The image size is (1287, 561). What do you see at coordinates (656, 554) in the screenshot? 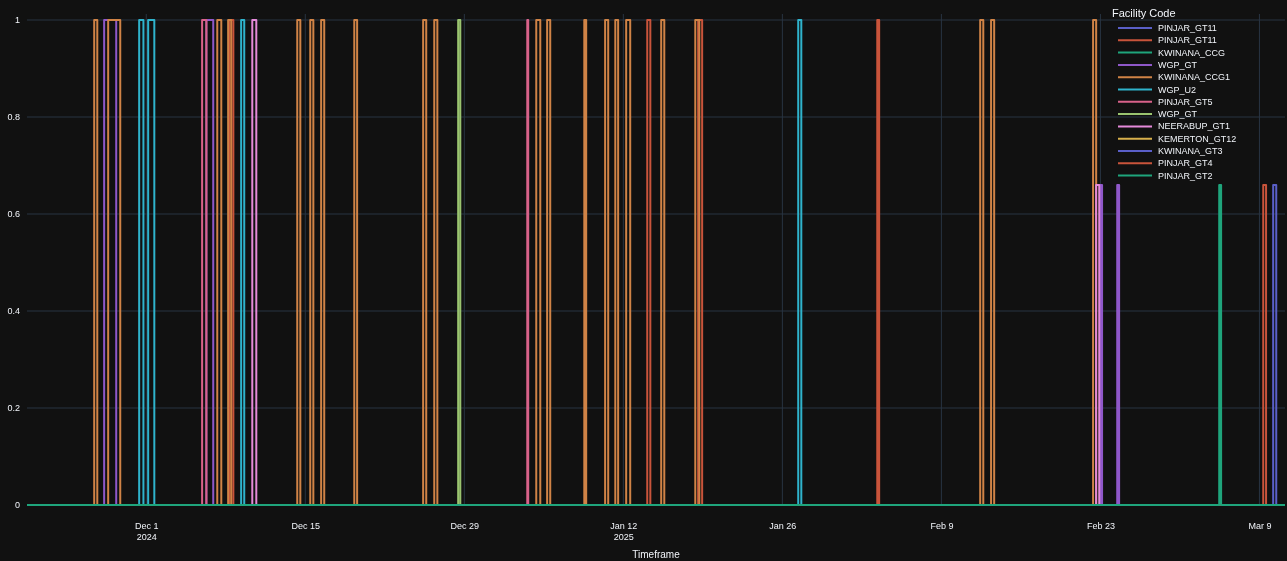
I see `x-axis-title: Timeframe` at bounding box center [656, 554].